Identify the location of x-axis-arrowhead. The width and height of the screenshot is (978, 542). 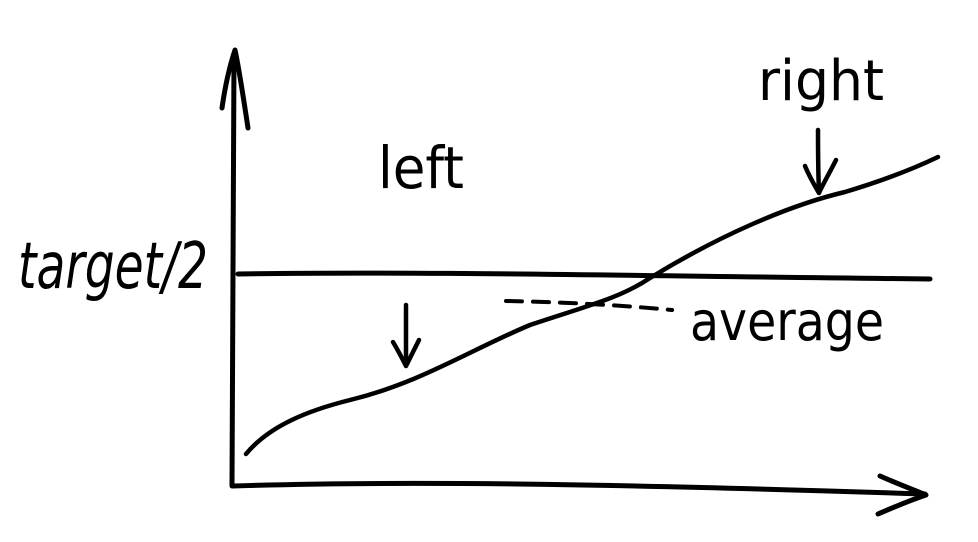
(902, 495).